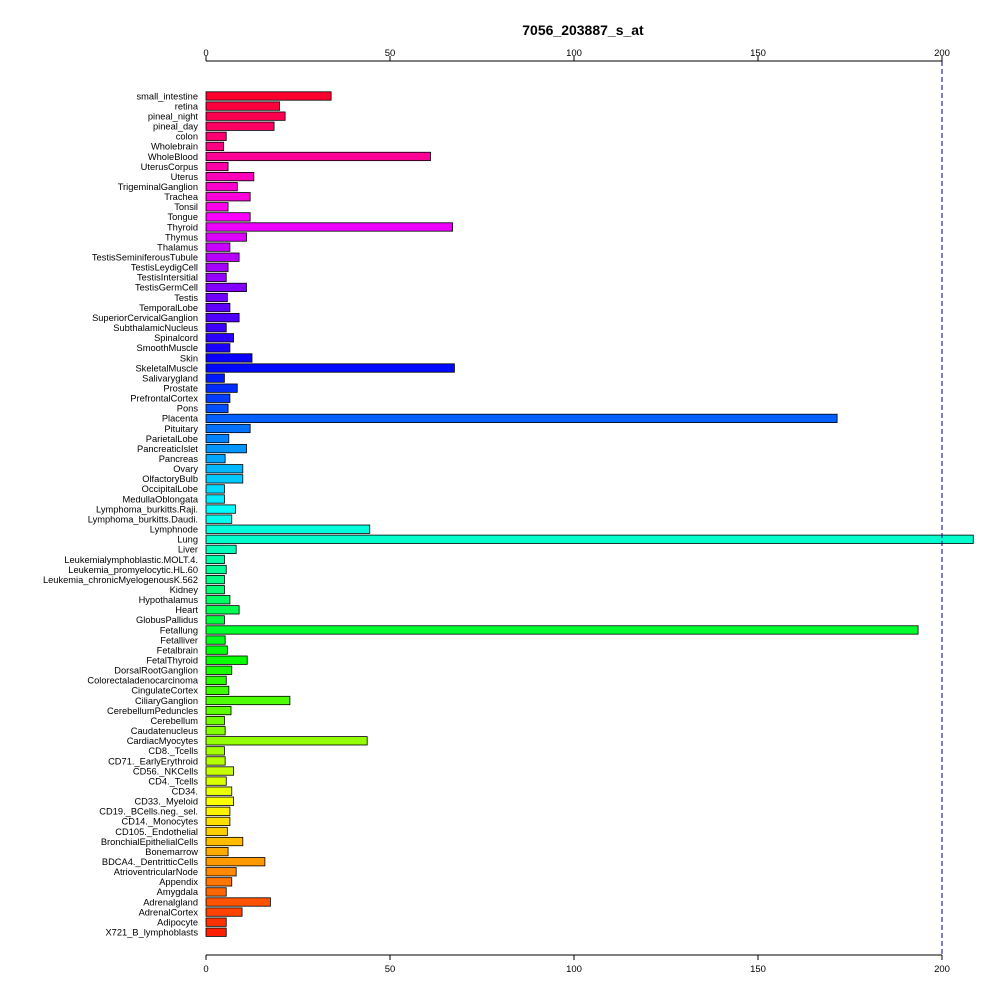 This screenshot has width=1000, height=1000. What do you see at coordinates (217, 852) in the screenshot?
I see `bar-Bonemarrow` at bounding box center [217, 852].